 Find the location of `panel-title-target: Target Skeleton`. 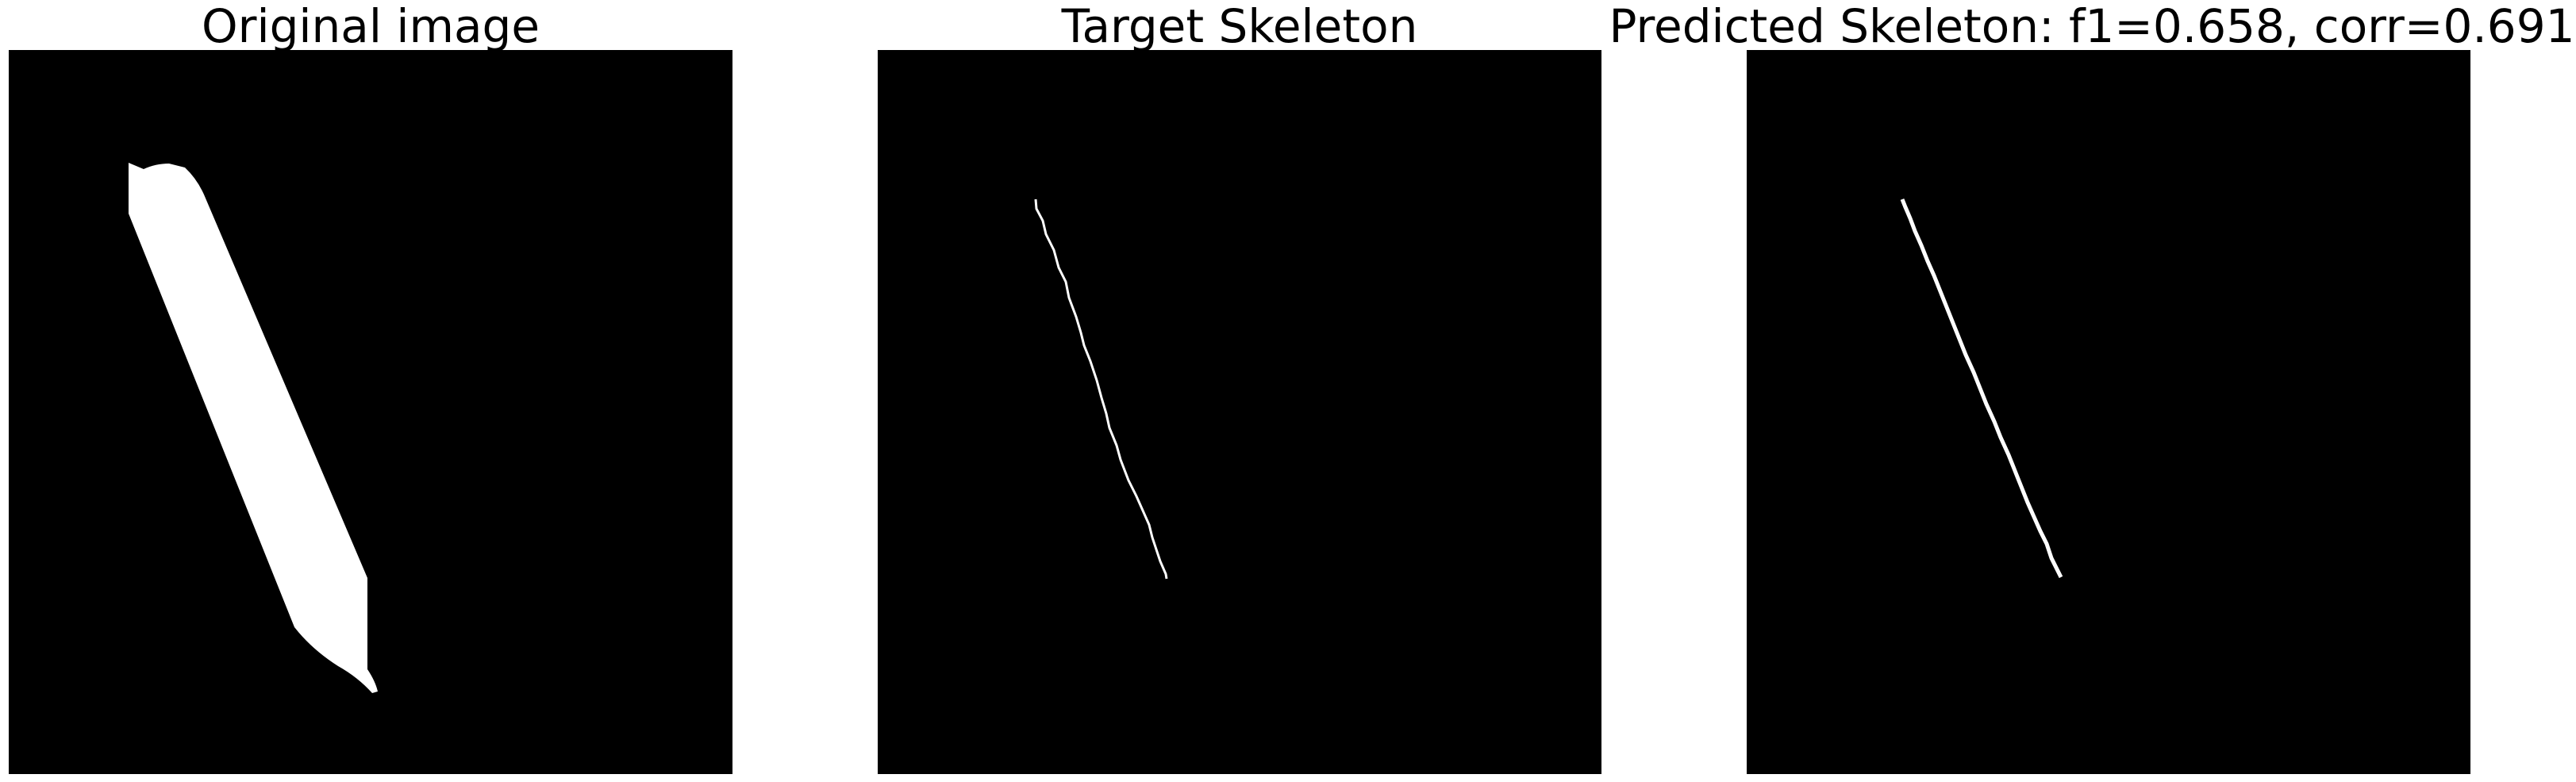

panel-title-target: Target Skeleton is located at coordinates (1239, 27).